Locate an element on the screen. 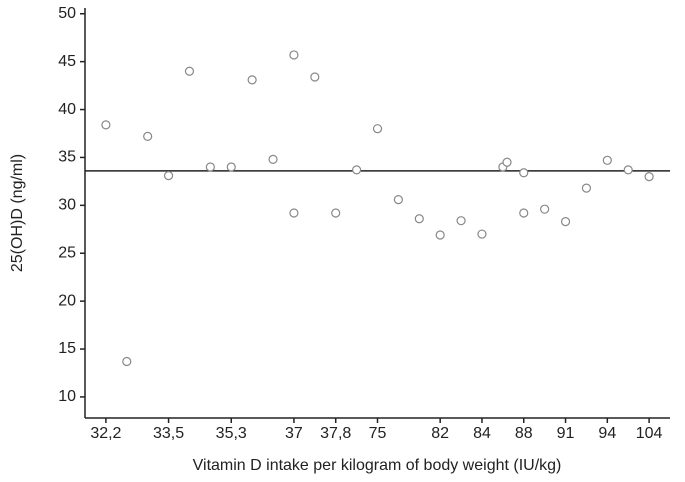  y-tick-label: 15 is located at coordinates (67, 348).